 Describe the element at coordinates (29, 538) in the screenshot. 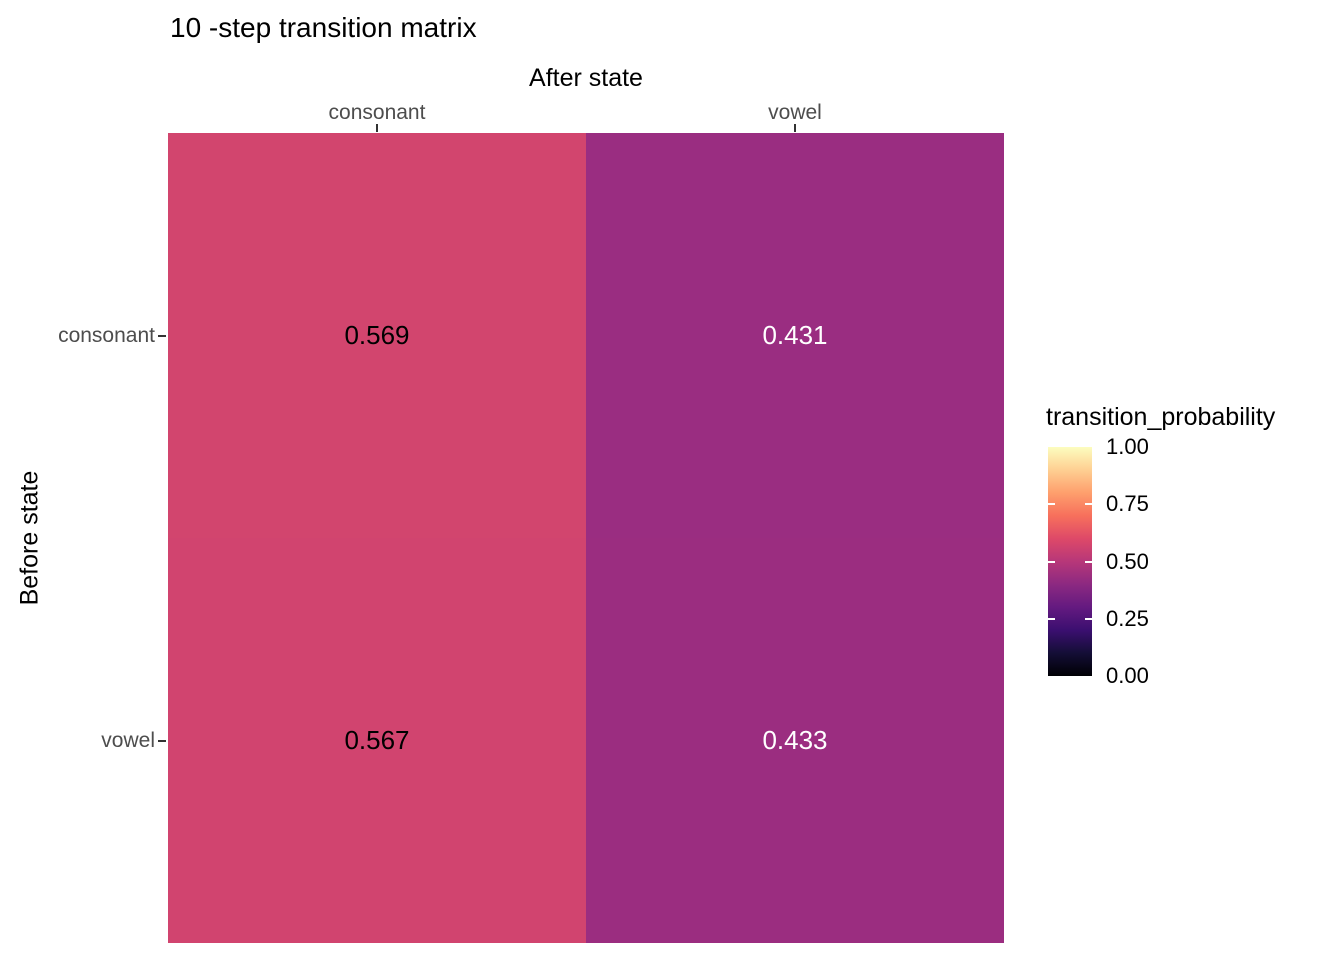

I see `y-axis-title: Before state` at that location.